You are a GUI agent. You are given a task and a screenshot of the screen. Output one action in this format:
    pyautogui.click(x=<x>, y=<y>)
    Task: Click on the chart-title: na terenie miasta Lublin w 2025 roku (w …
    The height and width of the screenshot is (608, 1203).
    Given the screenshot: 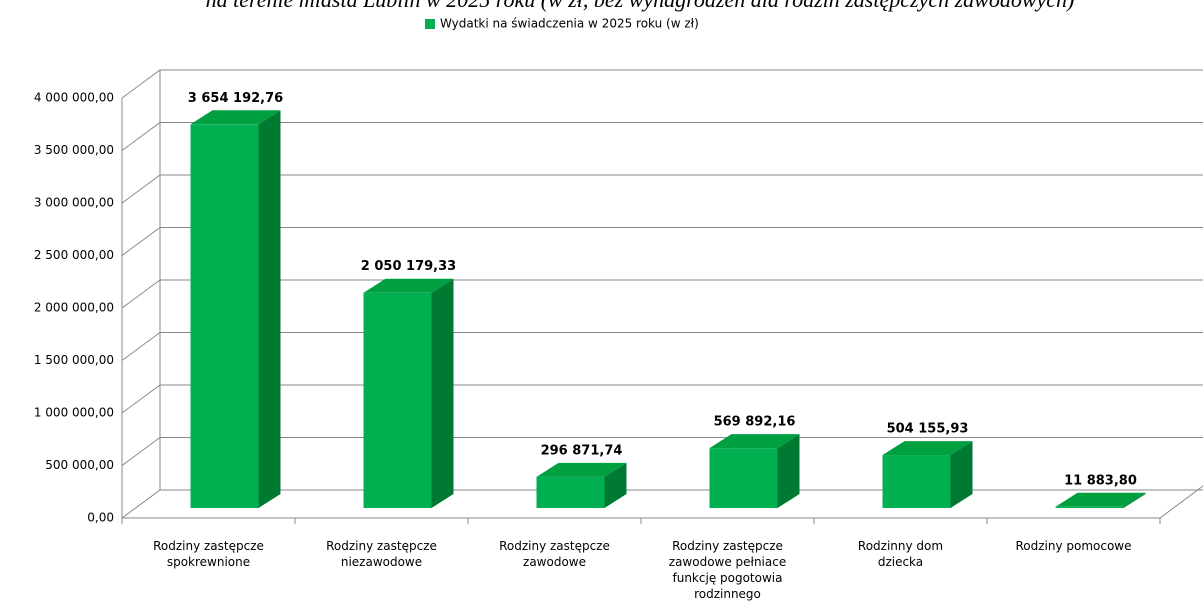 What is the action you would take?
    pyautogui.click(x=640, y=6)
    